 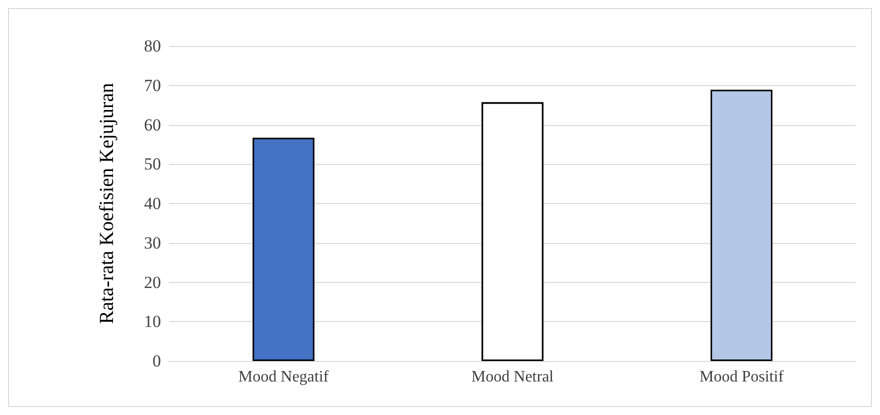 I want to click on x-tick-label: Mood Positif, so click(x=741, y=377).